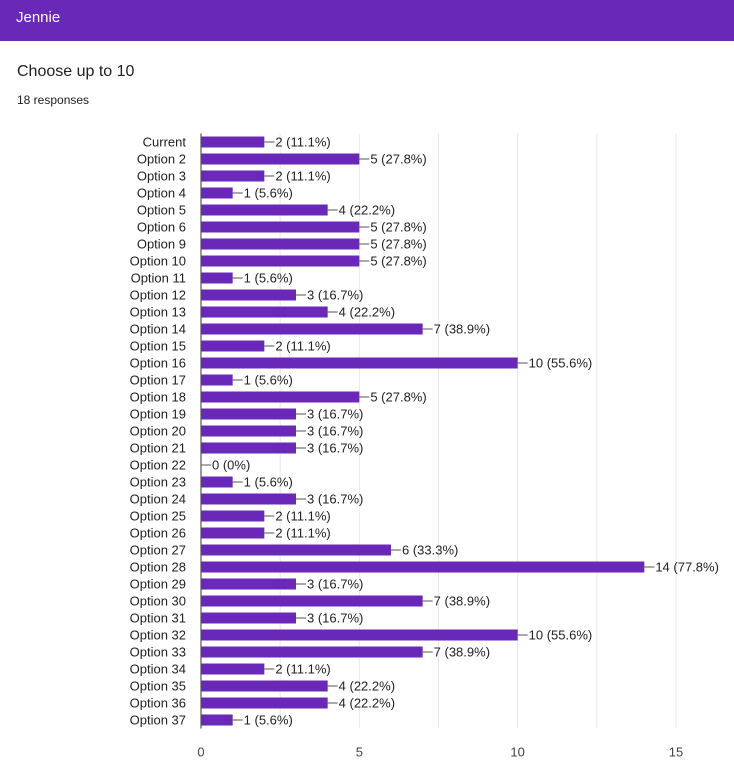 Image resolution: width=734 pixels, height=770 pixels. What do you see at coordinates (158, 601) in the screenshot?
I see `category-label: Option 30` at bounding box center [158, 601].